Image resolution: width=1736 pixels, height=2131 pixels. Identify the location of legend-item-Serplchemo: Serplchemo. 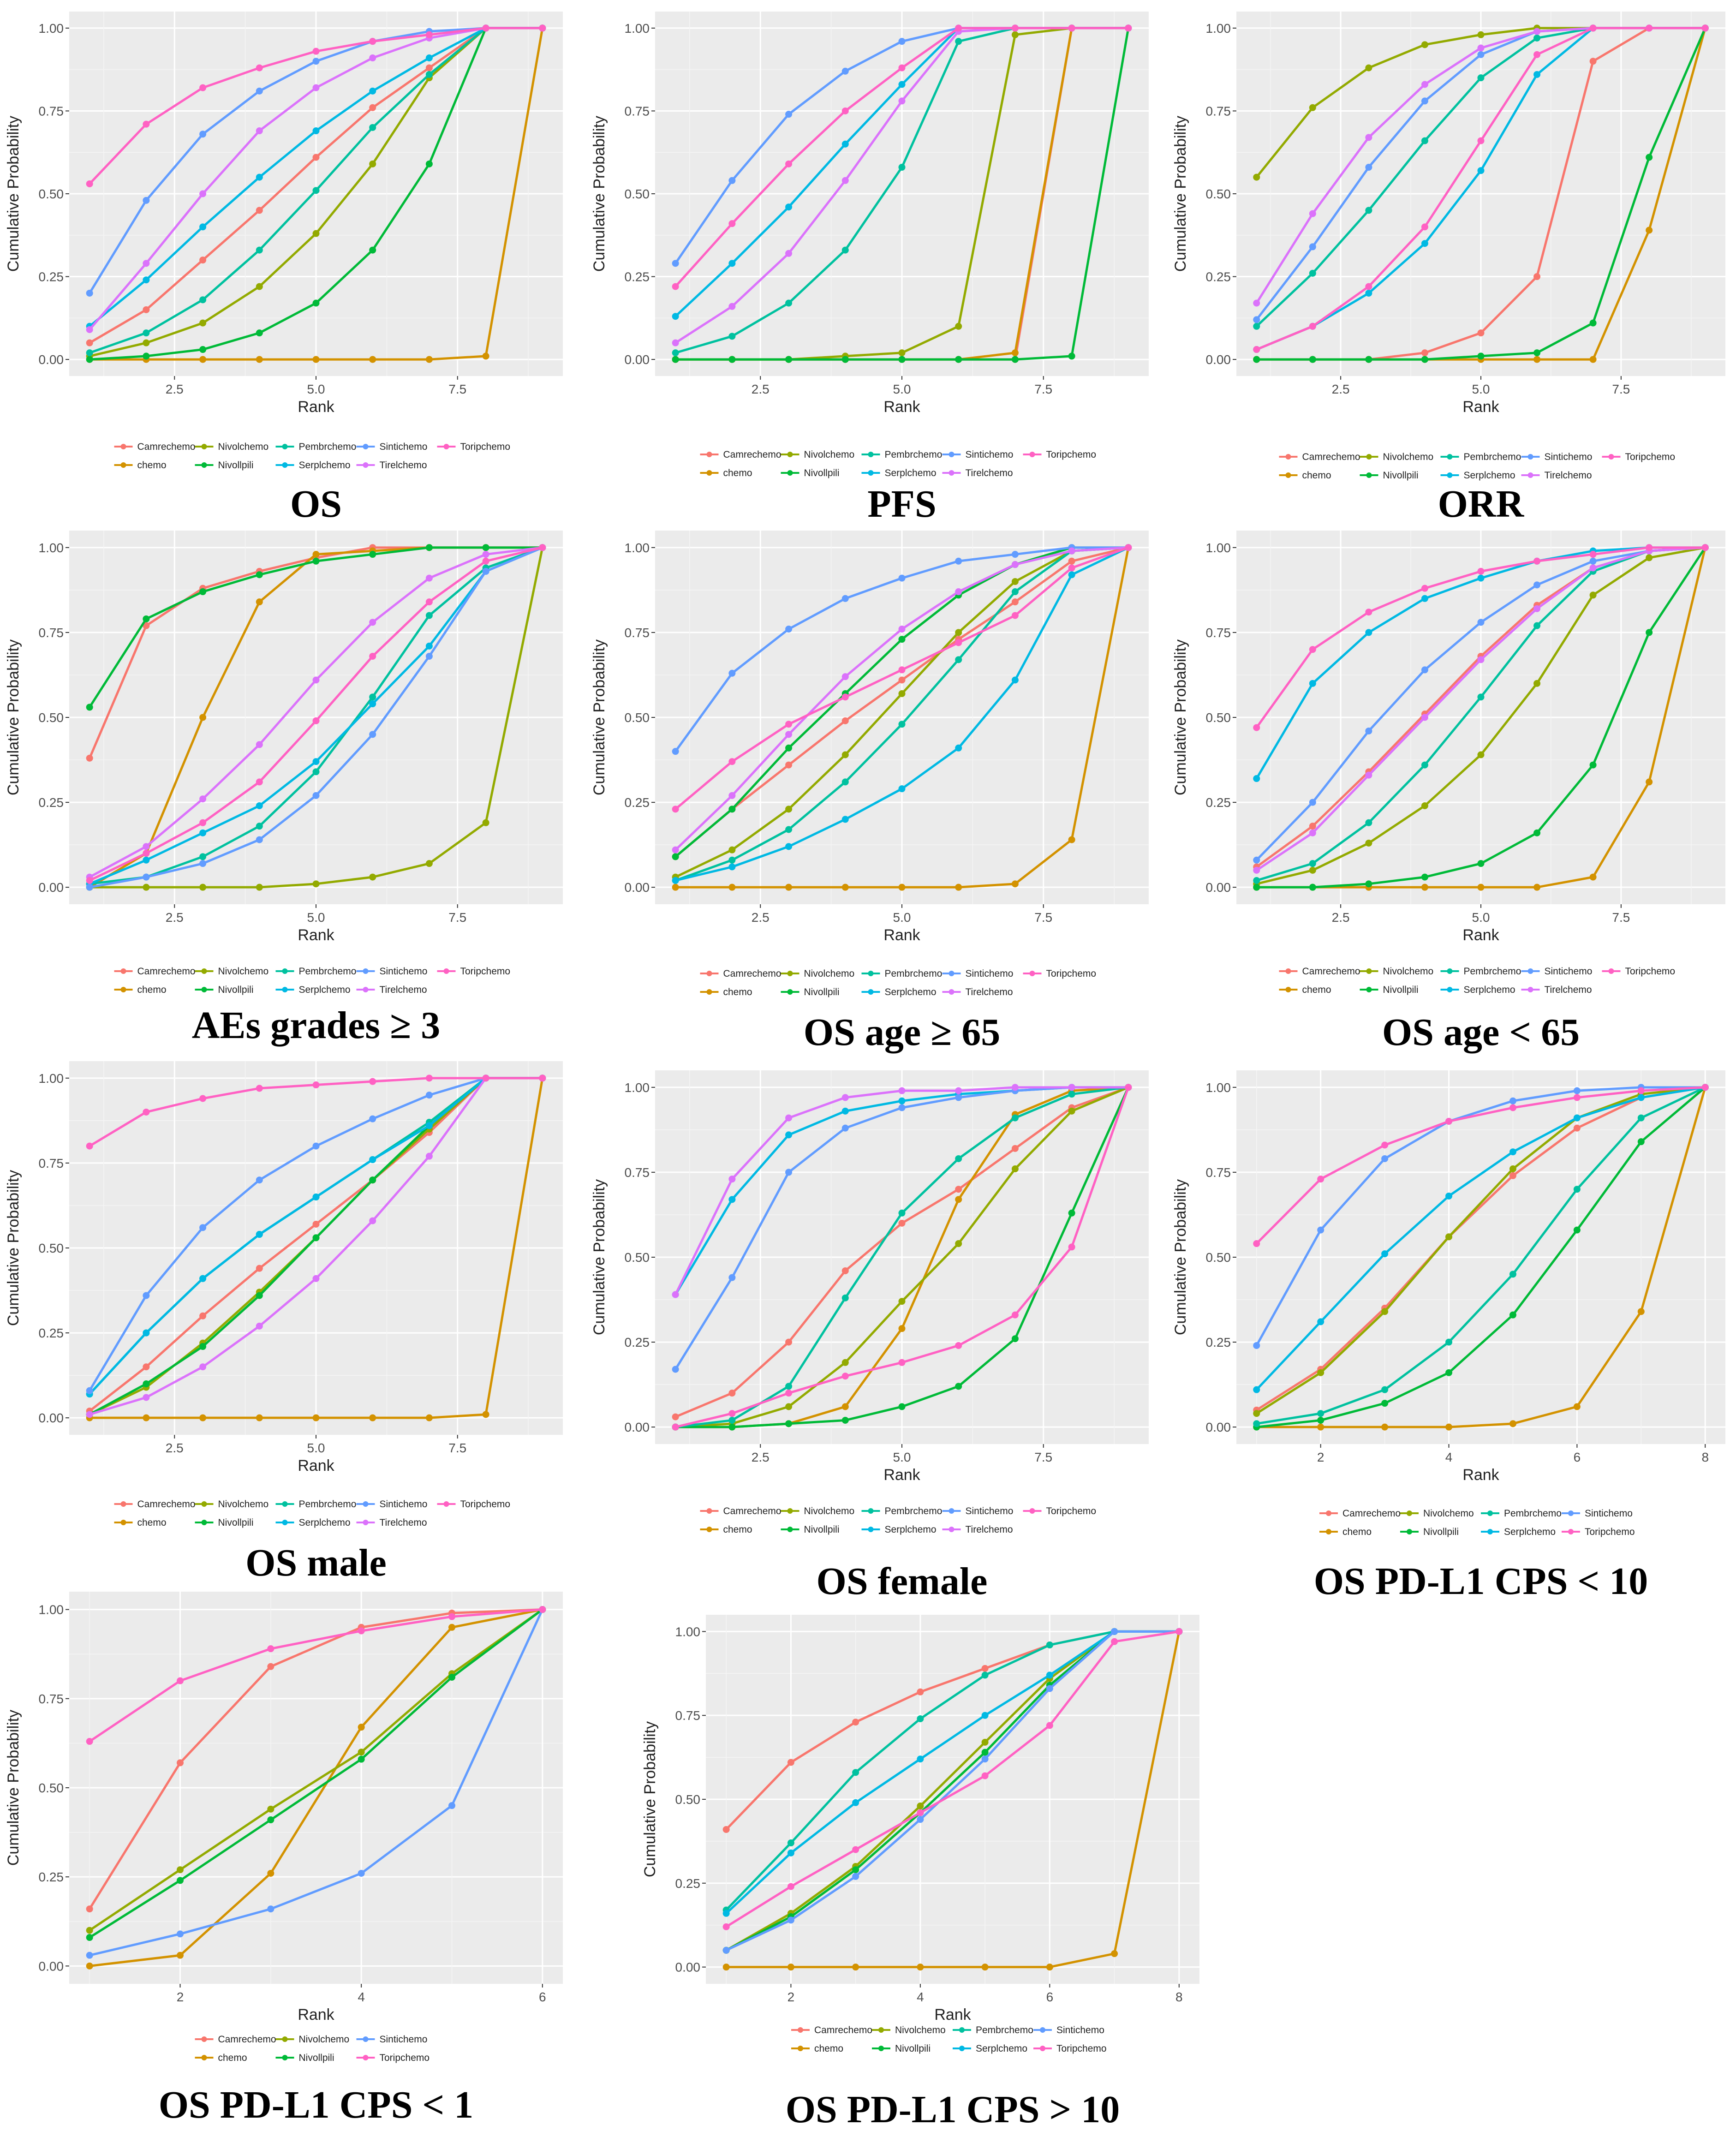
(911, 1530).